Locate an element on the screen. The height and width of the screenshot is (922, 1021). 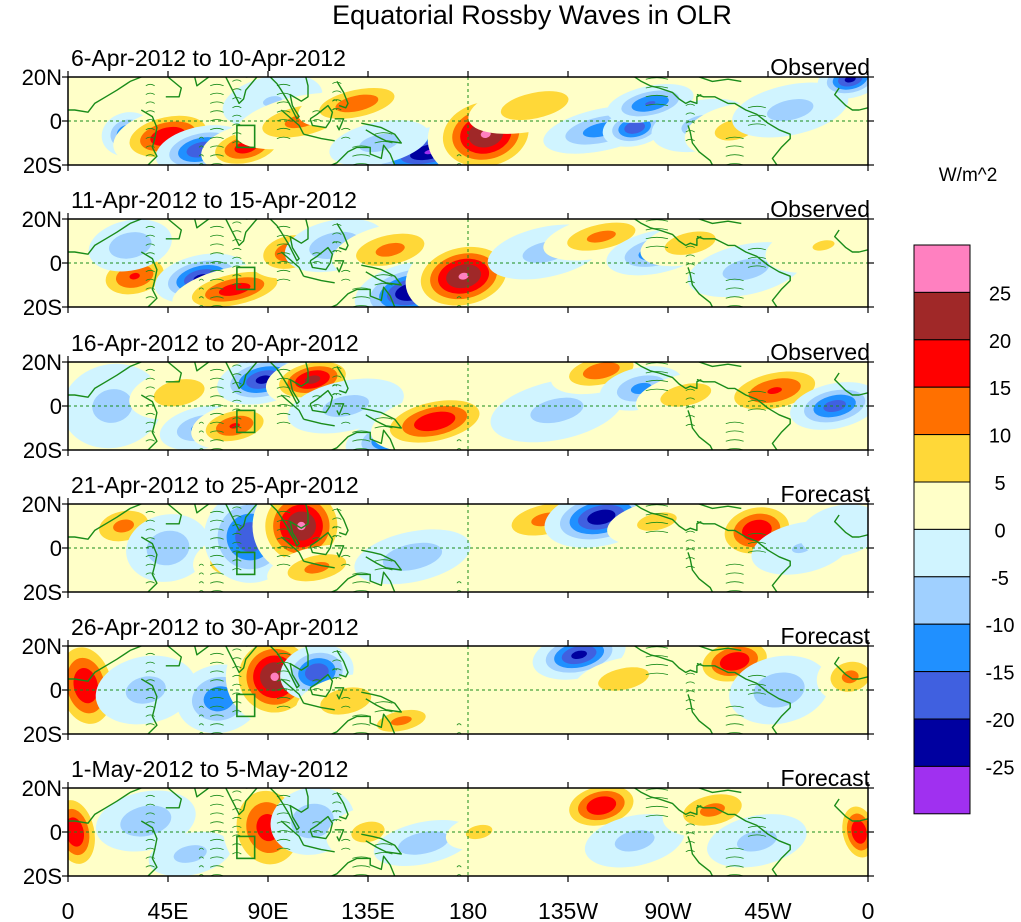
olr-field is located at coordinates (468, 690).